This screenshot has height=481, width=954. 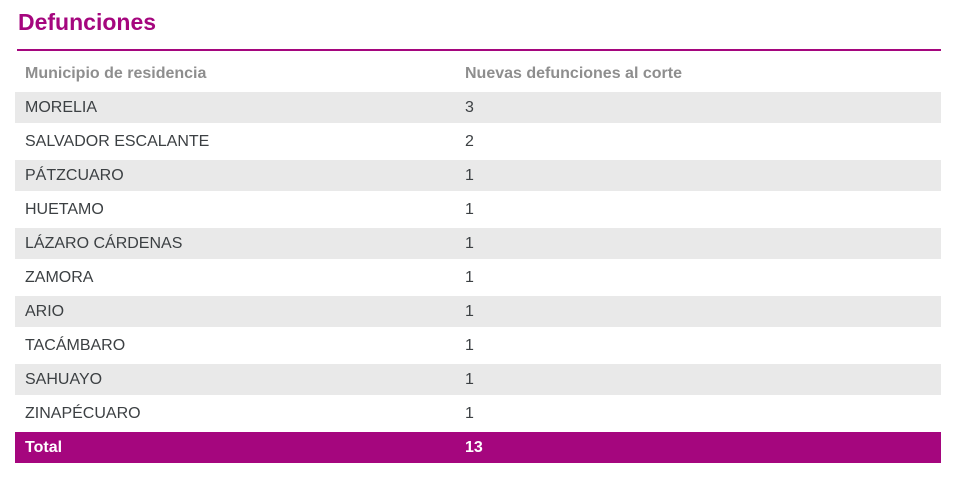 I want to click on total-row: Total 13, so click(x=478, y=447).